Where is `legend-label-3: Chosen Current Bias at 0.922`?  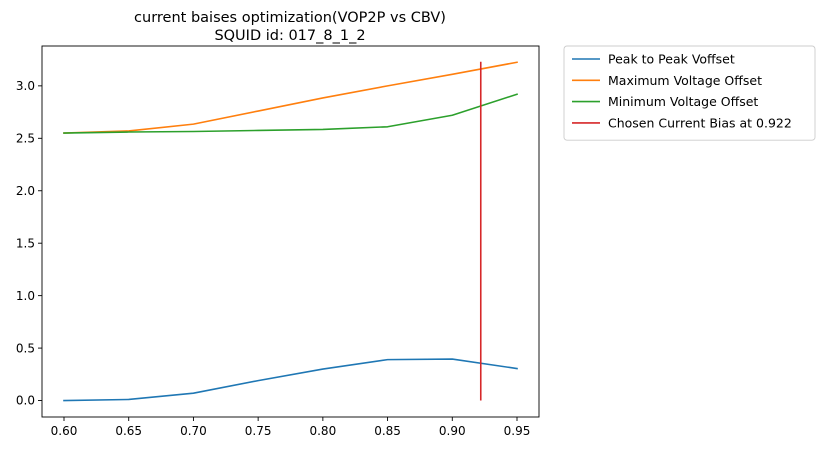
legend-label-3: Chosen Current Bias at 0.922 is located at coordinates (700, 122).